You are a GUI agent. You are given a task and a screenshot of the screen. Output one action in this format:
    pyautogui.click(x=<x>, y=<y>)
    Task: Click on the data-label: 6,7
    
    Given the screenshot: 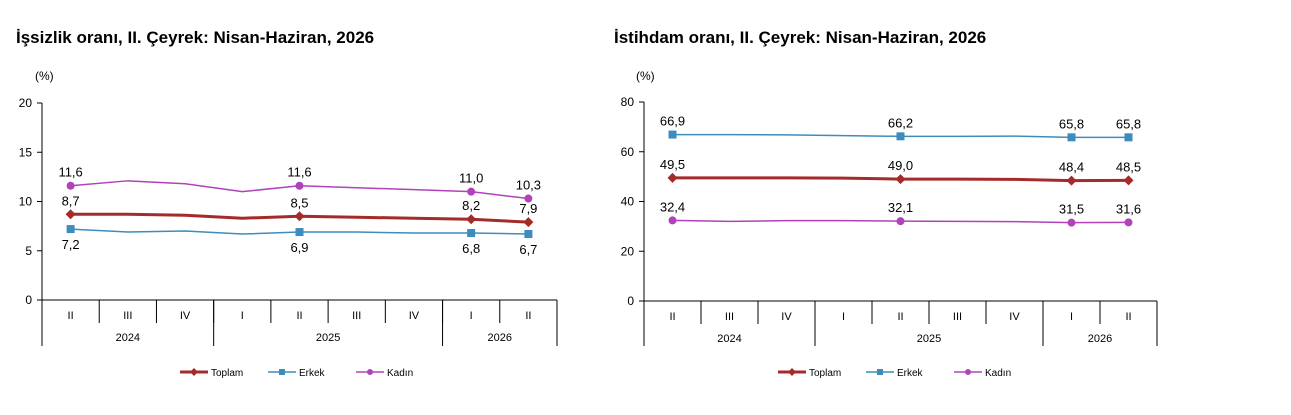 What is the action you would take?
    pyautogui.click(x=528, y=249)
    